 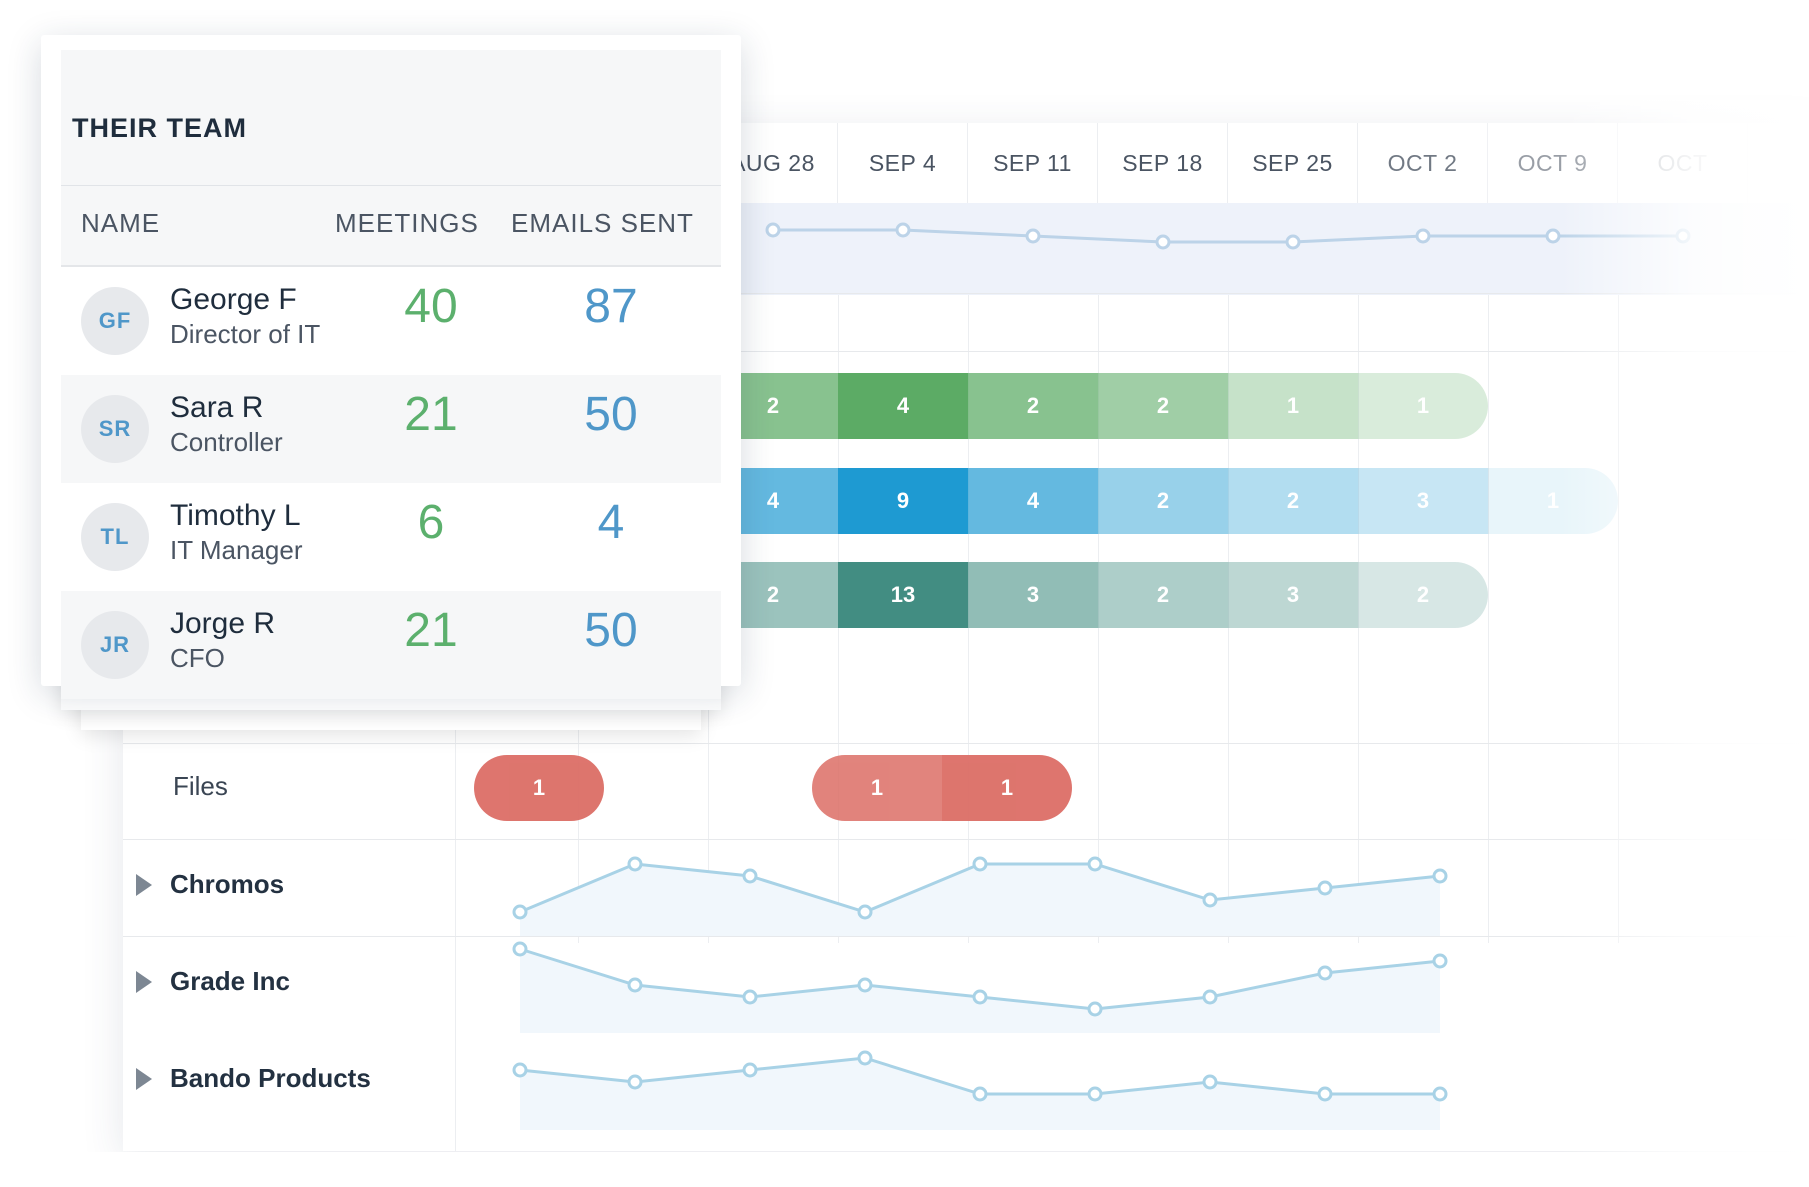 What do you see at coordinates (217, 407) in the screenshot?
I see `member-name: Sara R` at bounding box center [217, 407].